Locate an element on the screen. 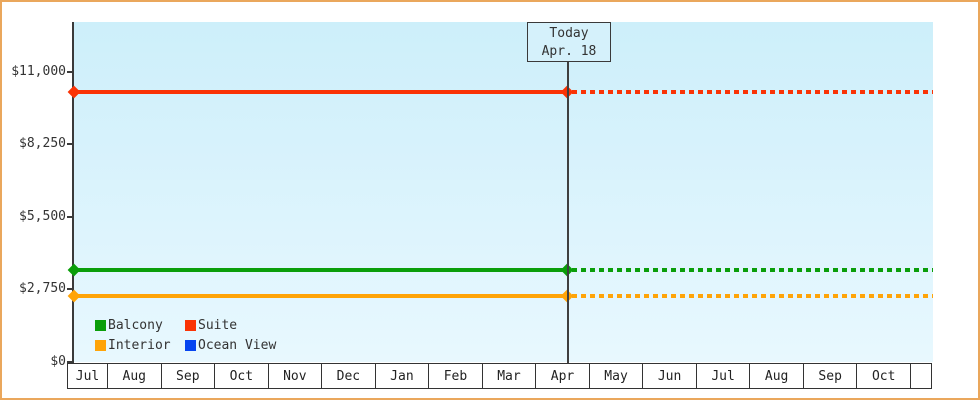 The width and height of the screenshot is (980, 400). series-line-solid-interior is located at coordinates (321, 296).